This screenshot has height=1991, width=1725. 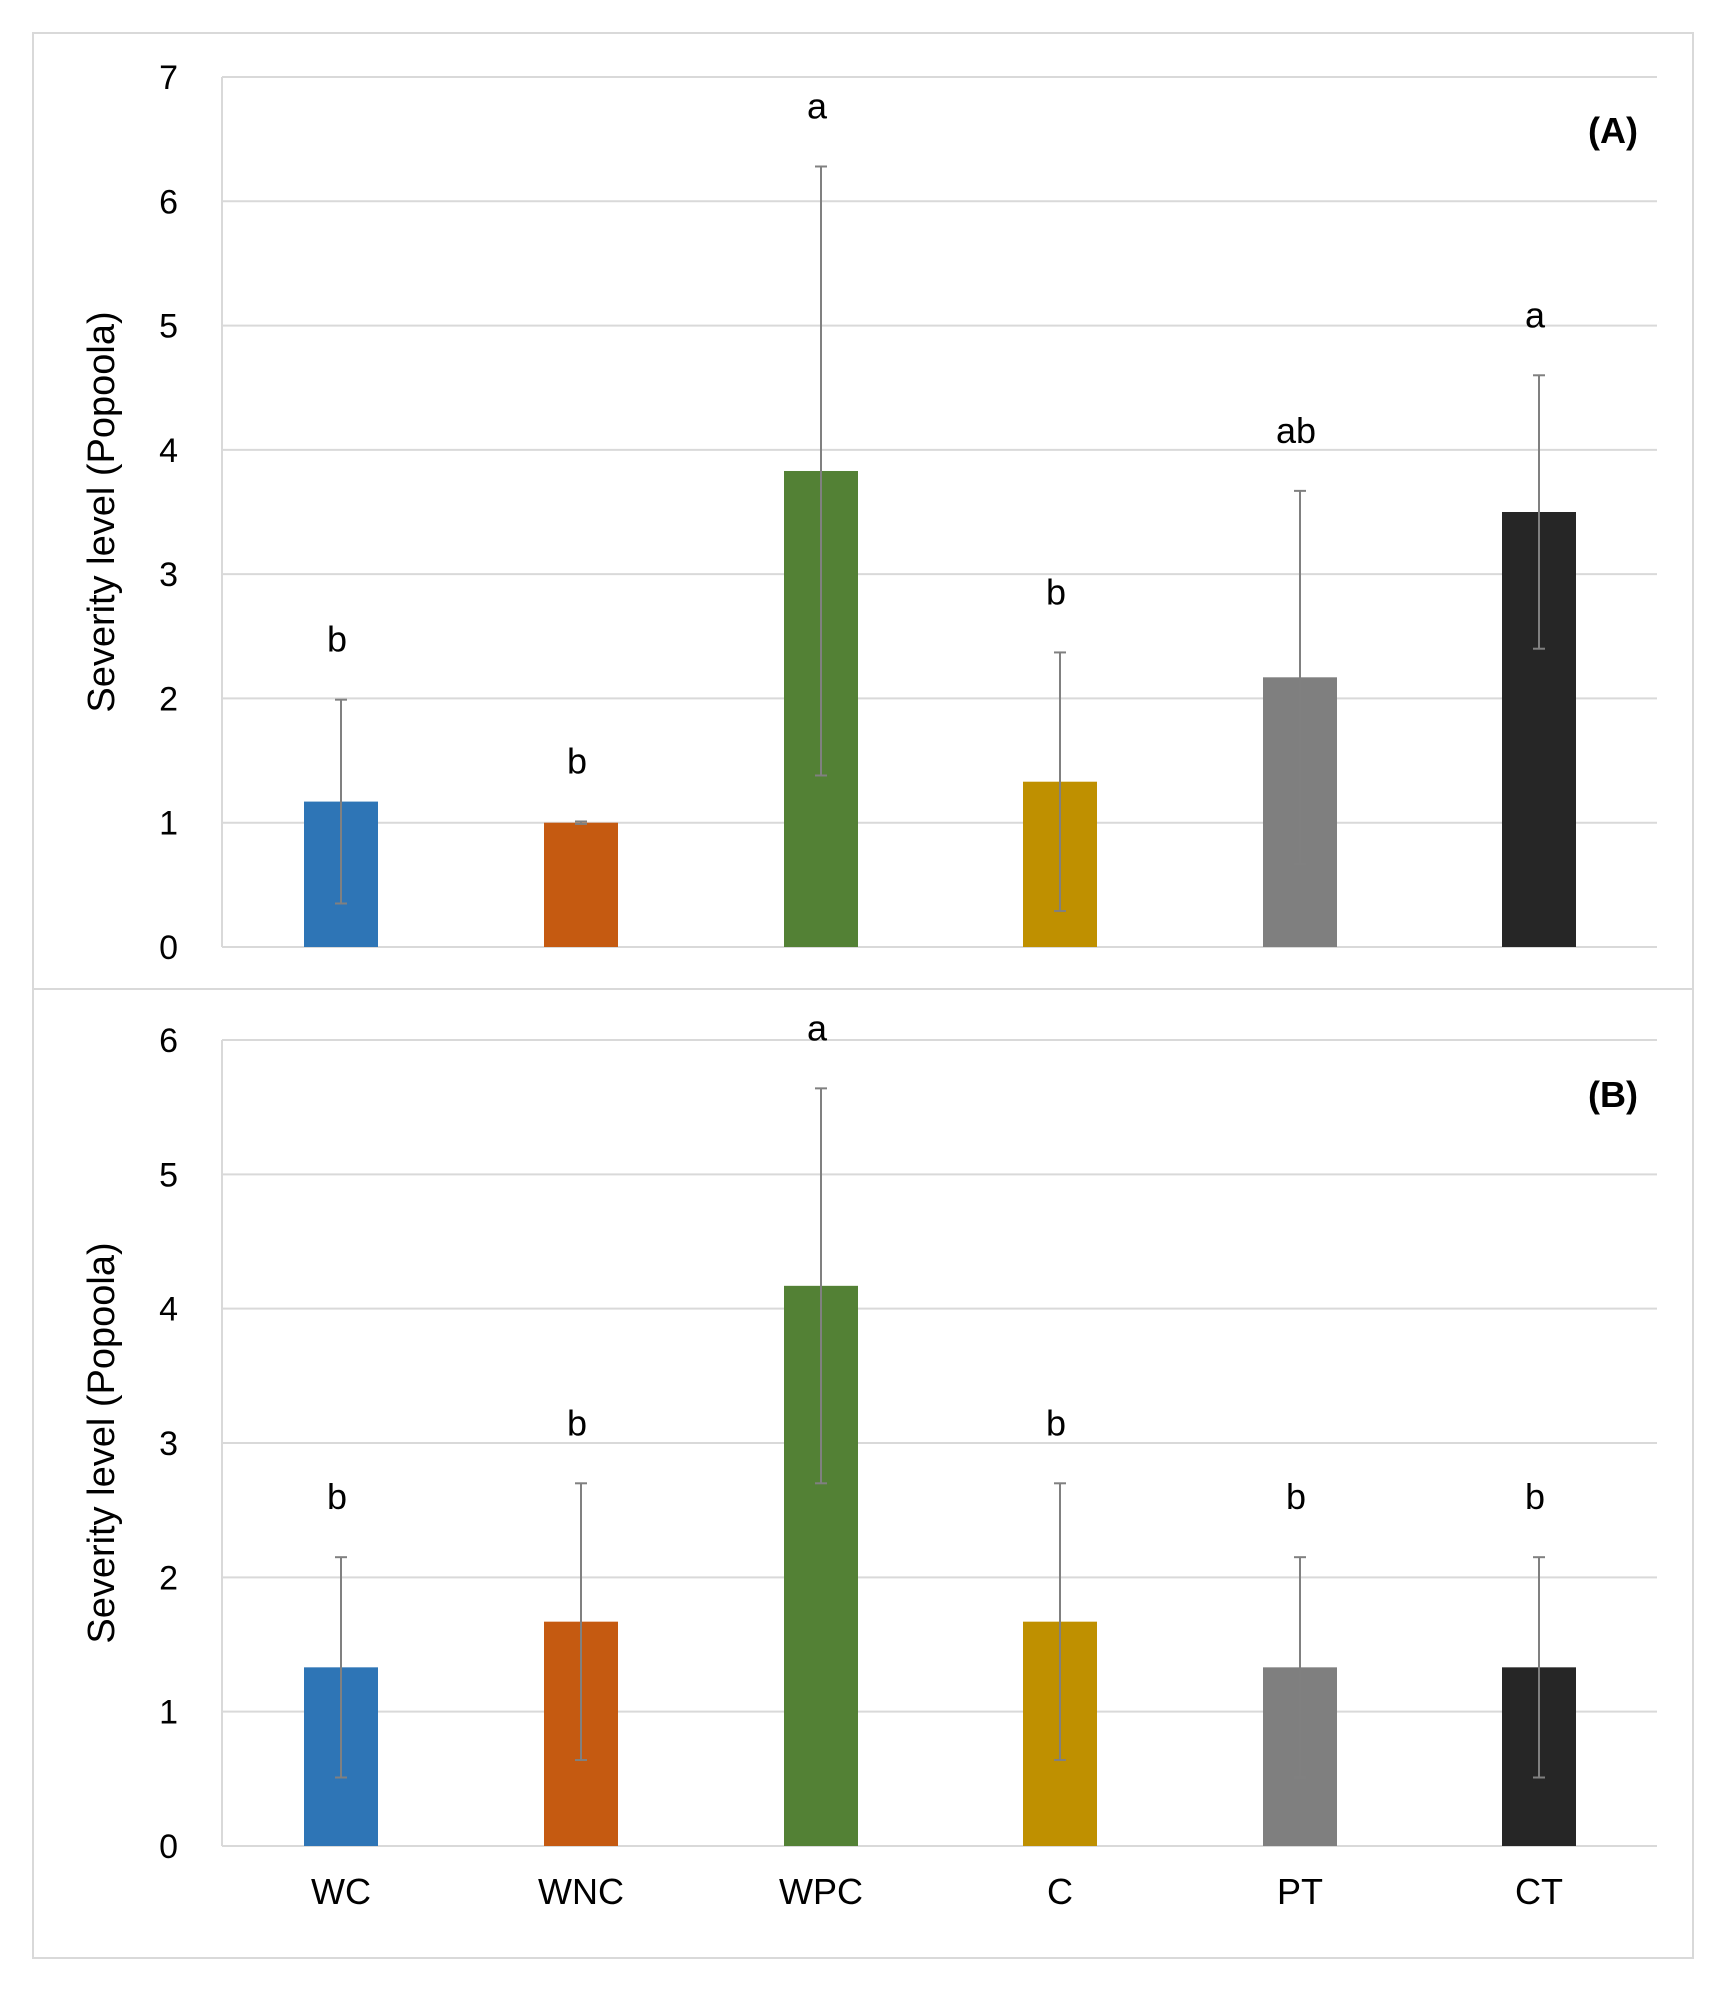 What do you see at coordinates (1539, 1891) in the screenshot?
I see `x-tick-label: CT` at bounding box center [1539, 1891].